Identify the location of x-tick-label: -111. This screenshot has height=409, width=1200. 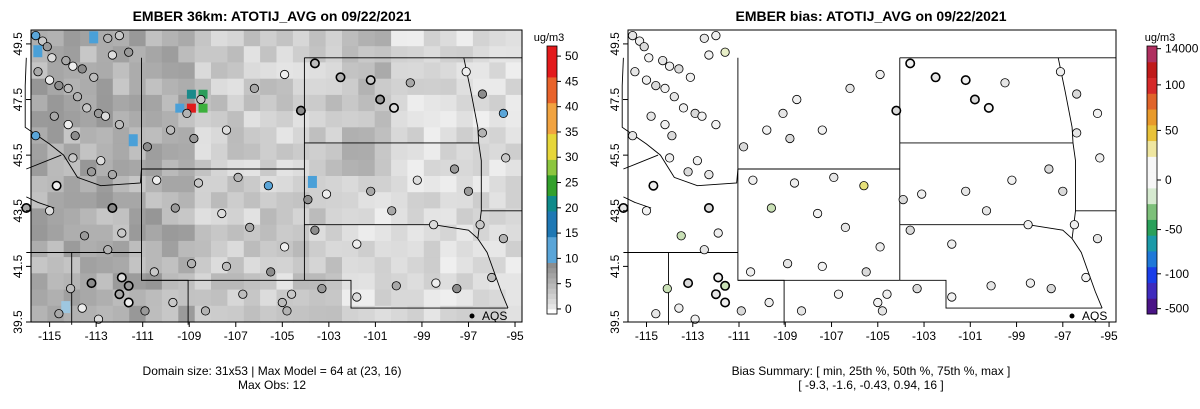
(739, 336).